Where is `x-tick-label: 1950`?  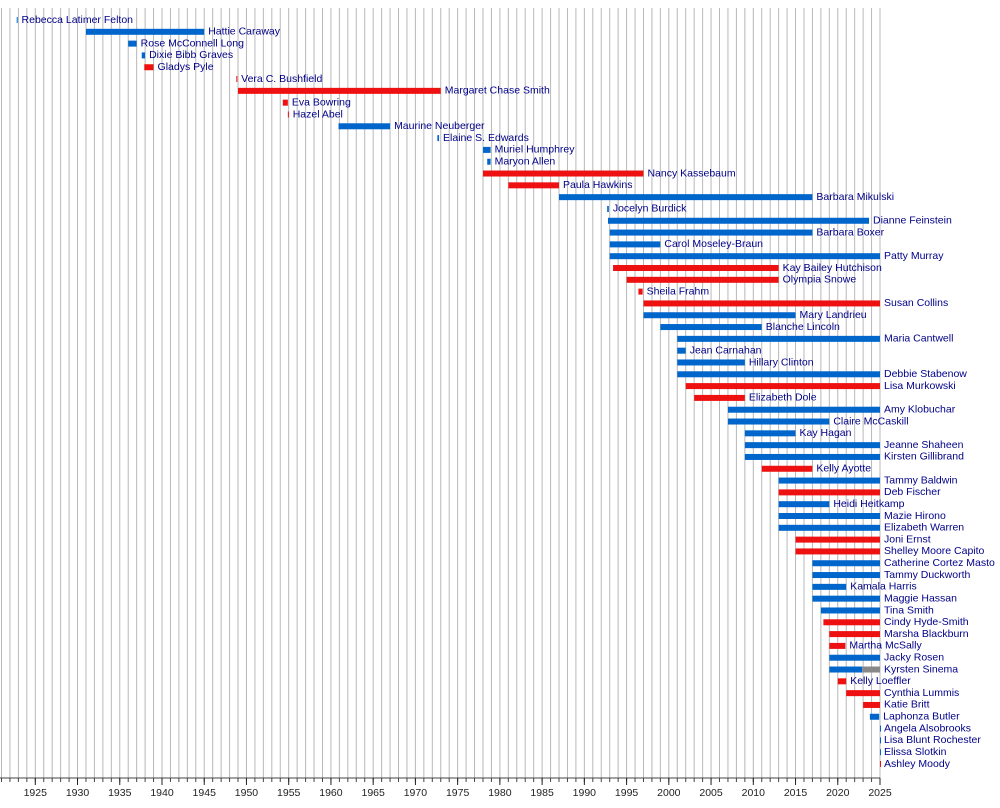 x-tick-label: 1950 is located at coordinates (247, 793).